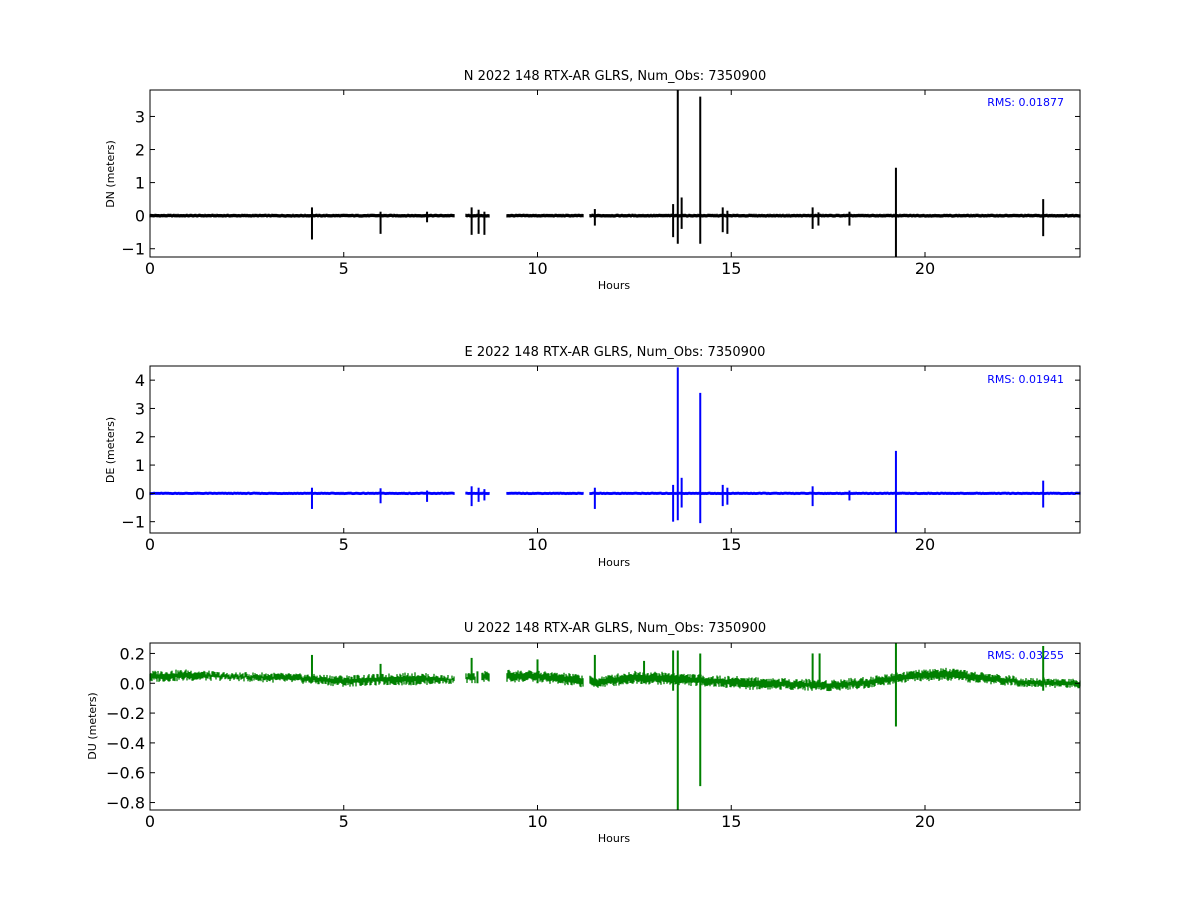 This screenshot has width=1200, height=900. What do you see at coordinates (540, 460) in the screenshot?
I see `panel-east-xticks: 0 5 10 15 20` at bounding box center [540, 460].